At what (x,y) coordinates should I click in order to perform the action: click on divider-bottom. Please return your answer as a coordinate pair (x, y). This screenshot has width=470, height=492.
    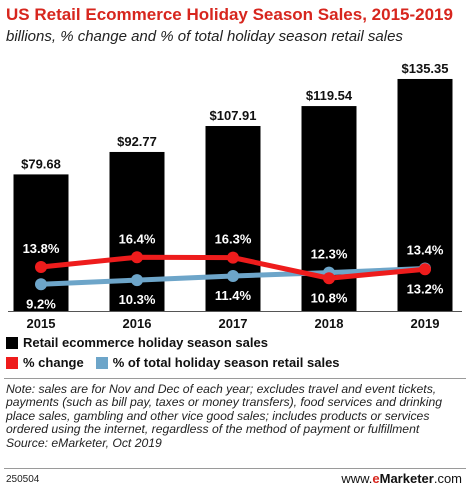
    Looking at the image, I should click on (235, 468).